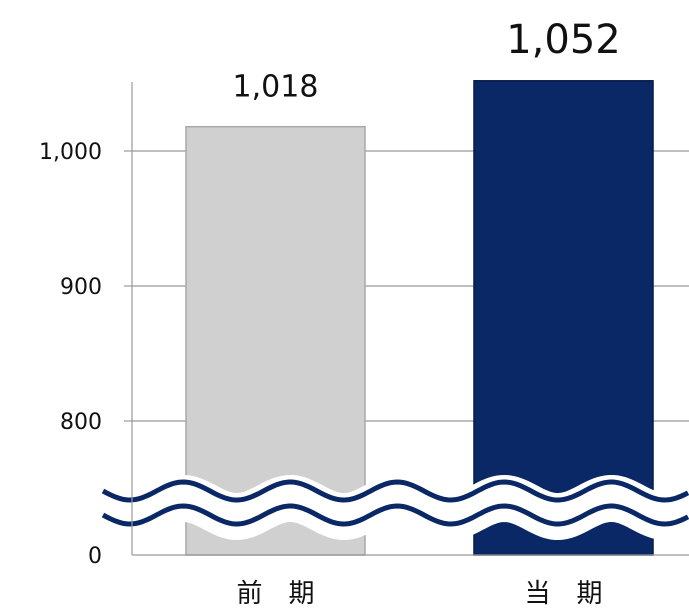 This screenshot has height=612, width=689. I want to click on value-label: 1,018, so click(276, 87).